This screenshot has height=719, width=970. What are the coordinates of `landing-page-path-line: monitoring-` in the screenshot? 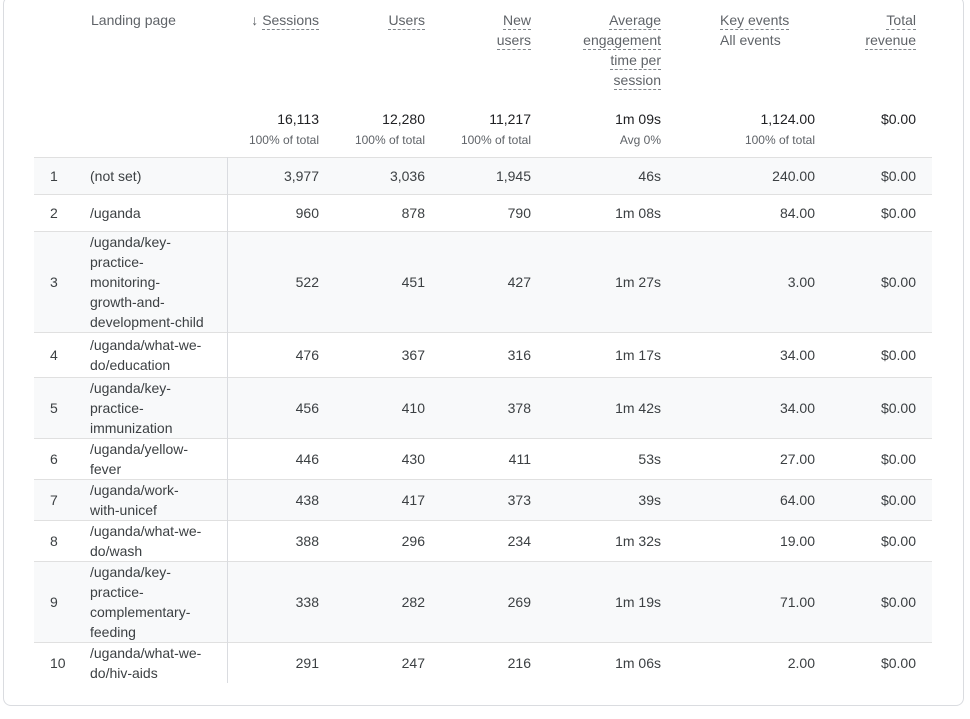 It's located at (125, 282).